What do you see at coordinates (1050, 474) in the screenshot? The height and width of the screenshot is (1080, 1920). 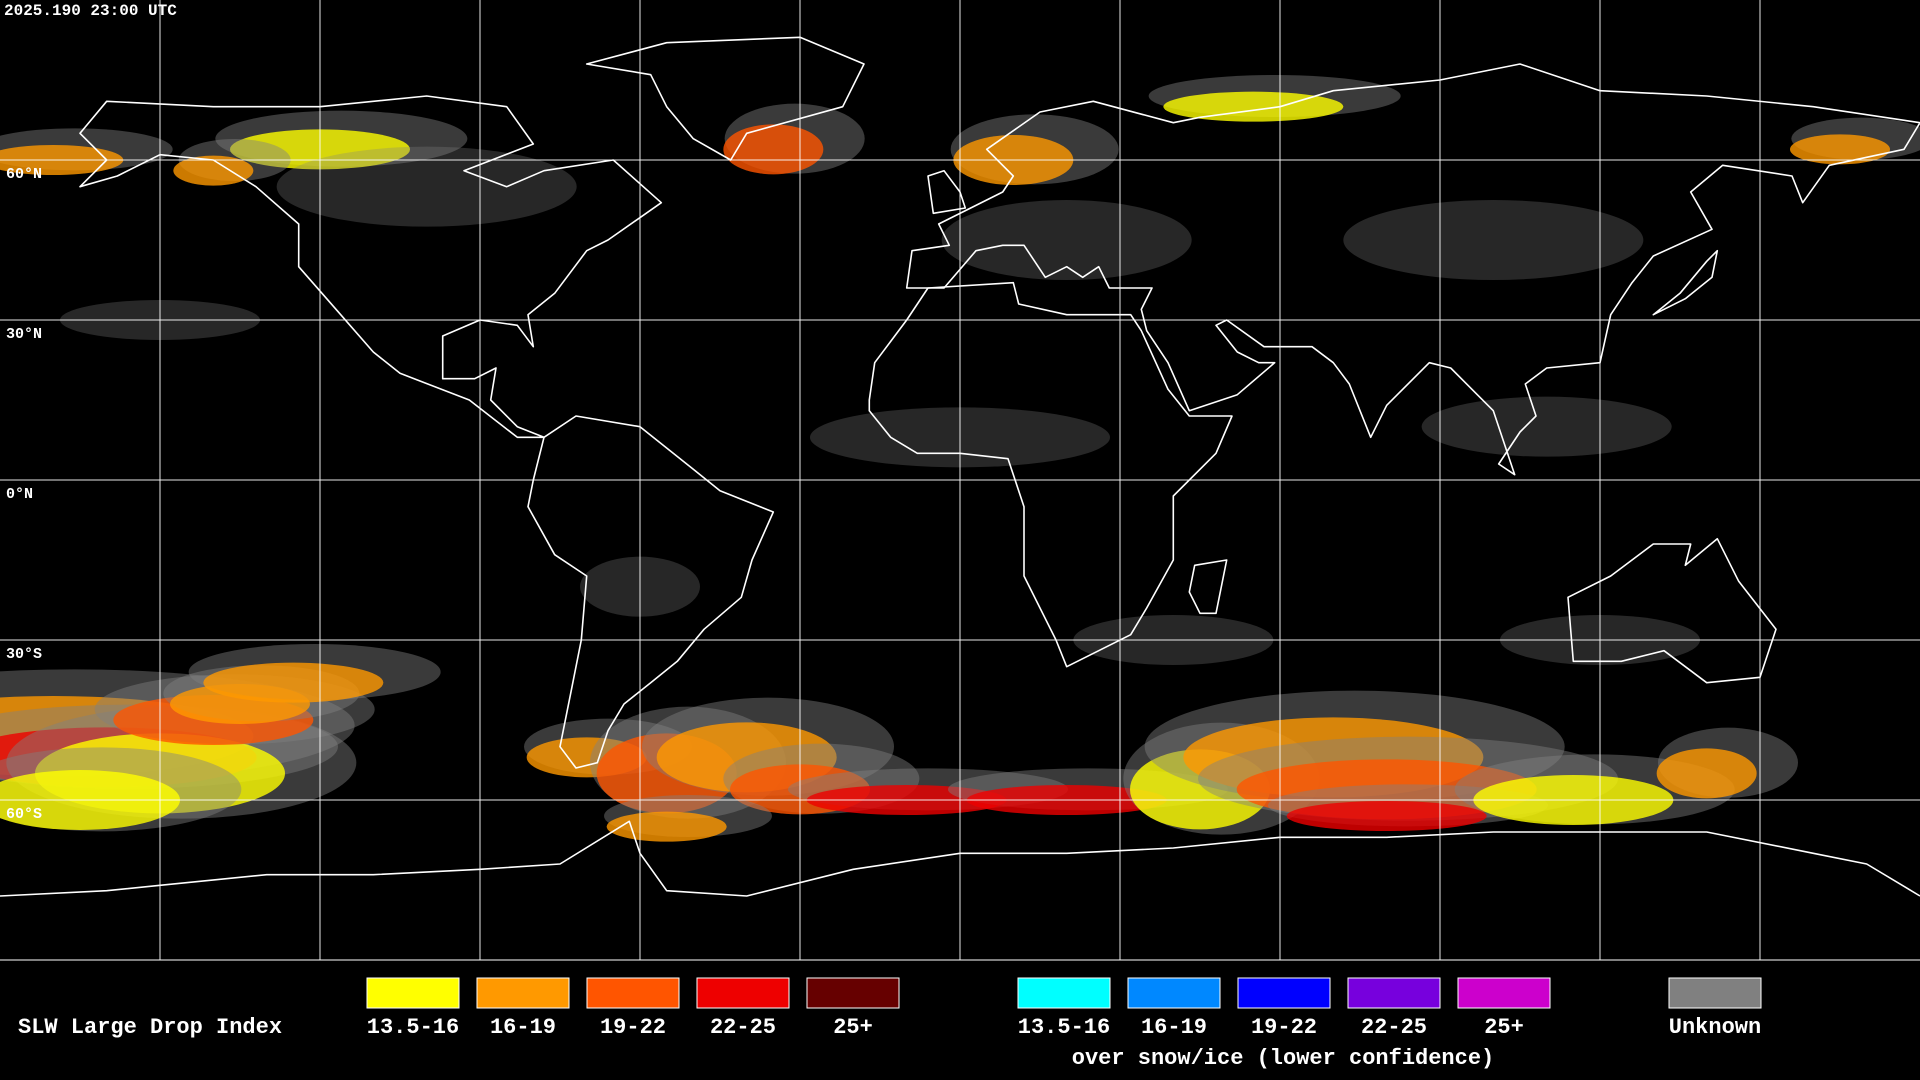 I see `coastline-africa` at bounding box center [1050, 474].